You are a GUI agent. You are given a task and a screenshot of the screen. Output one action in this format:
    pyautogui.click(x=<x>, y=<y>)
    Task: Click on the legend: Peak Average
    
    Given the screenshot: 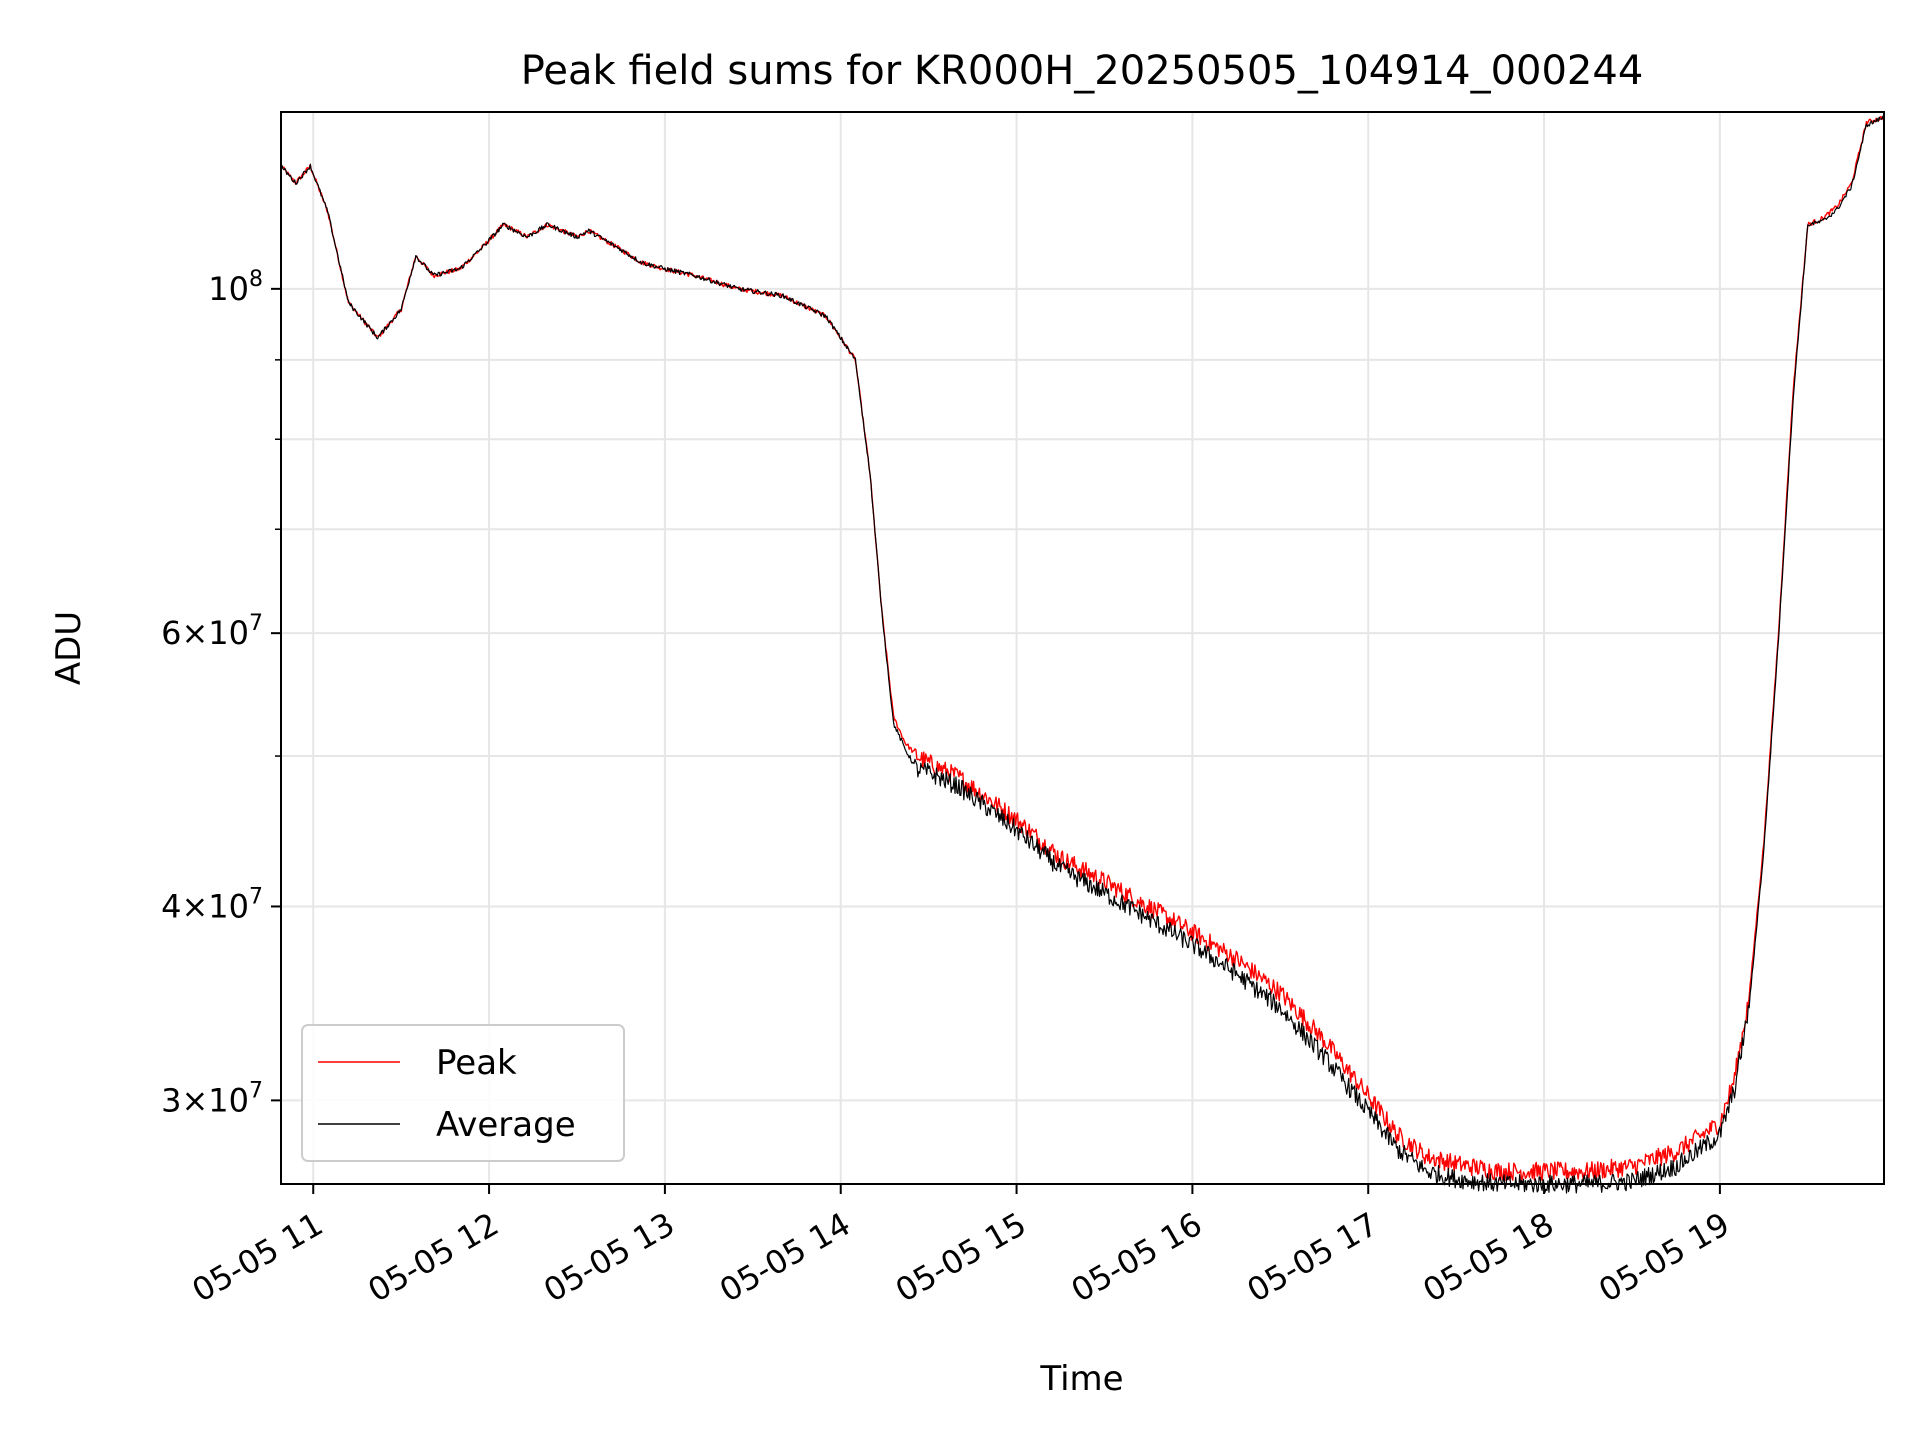 What is the action you would take?
    pyautogui.click(x=463, y=1093)
    